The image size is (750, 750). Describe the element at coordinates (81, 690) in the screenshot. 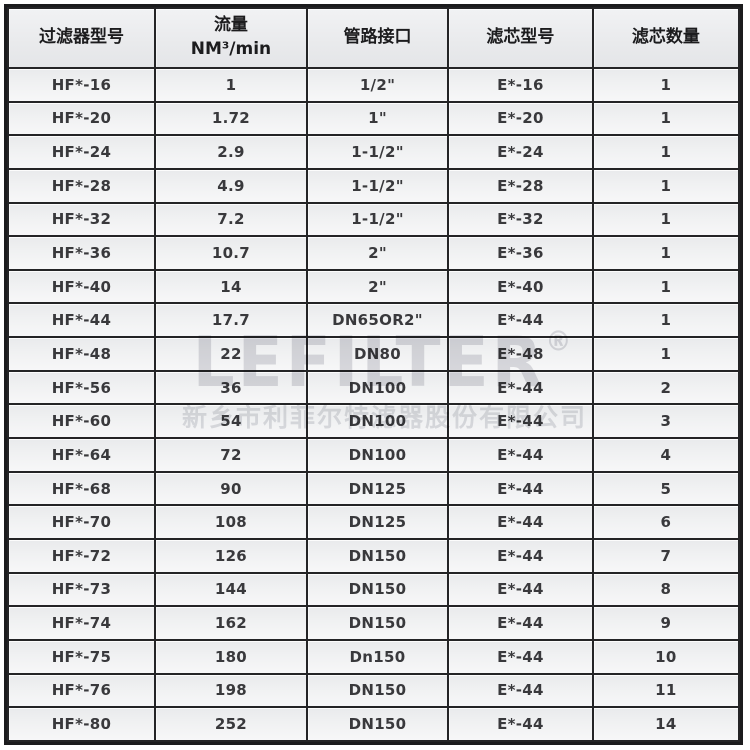

I see `table-cell-filter-model: HF*-76` at that location.